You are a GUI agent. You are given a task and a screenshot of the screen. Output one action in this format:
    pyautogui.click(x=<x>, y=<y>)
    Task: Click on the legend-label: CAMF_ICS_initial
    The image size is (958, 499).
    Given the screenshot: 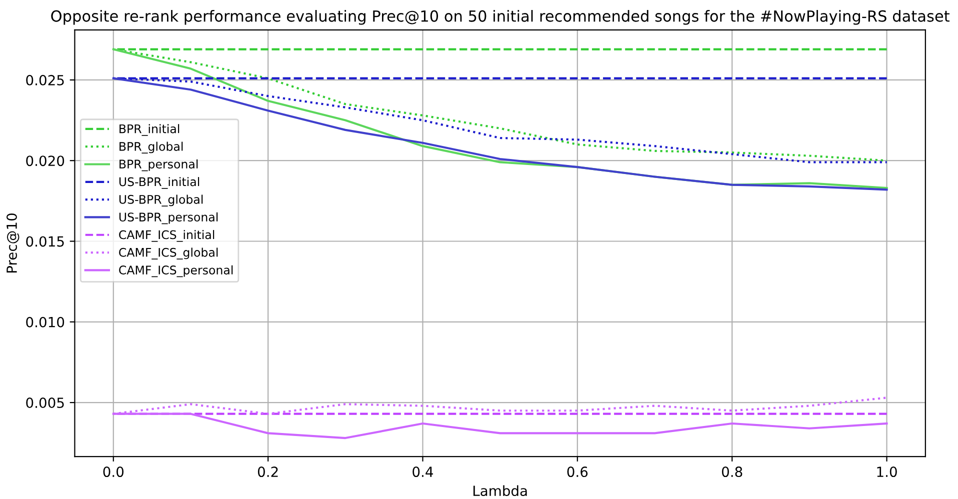 What is the action you would take?
    pyautogui.click(x=166, y=236)
    